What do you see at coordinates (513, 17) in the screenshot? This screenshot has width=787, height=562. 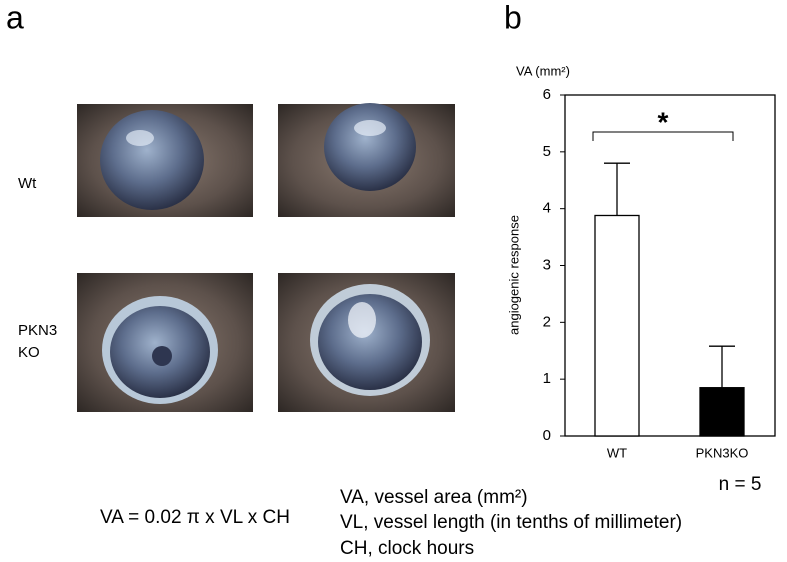 I see `panel-label: b` at bounding box center [513, 17].